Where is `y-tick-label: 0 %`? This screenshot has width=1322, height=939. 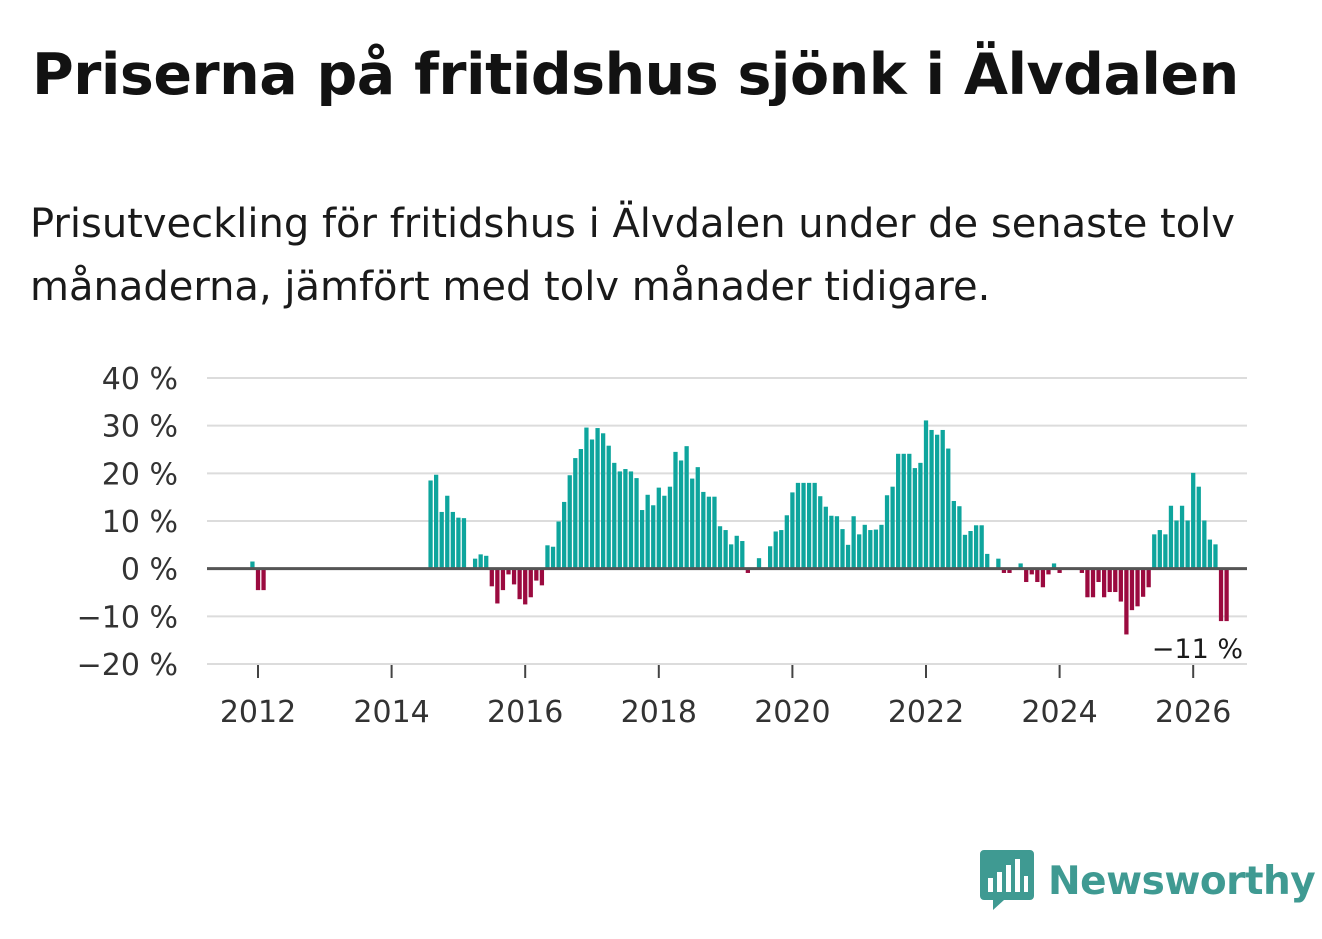
y-tick-label: 0 % is located at coordinates (149, 570).